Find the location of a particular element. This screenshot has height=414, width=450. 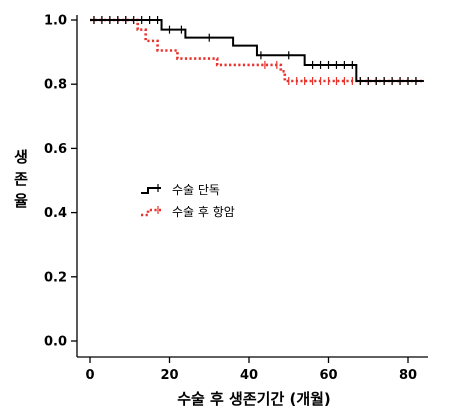

y-ticks: 0.0 0.2 0.4 0.6 0.8 1.0 is located at coordinates (60, 182).